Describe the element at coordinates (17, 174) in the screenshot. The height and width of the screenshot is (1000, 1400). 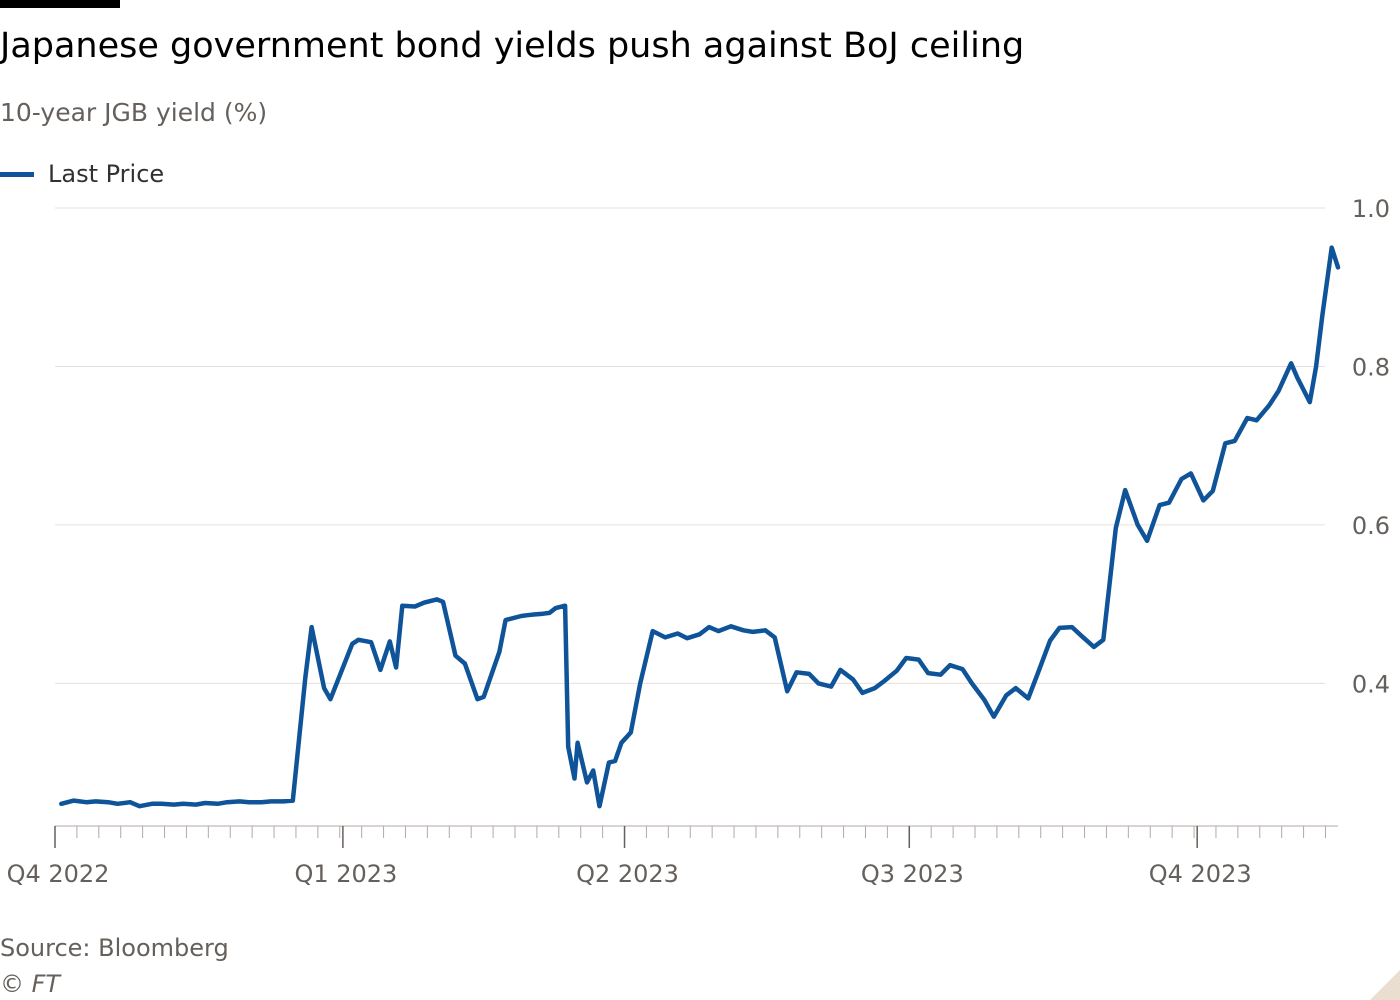
I see `legend-swatch` at that location.